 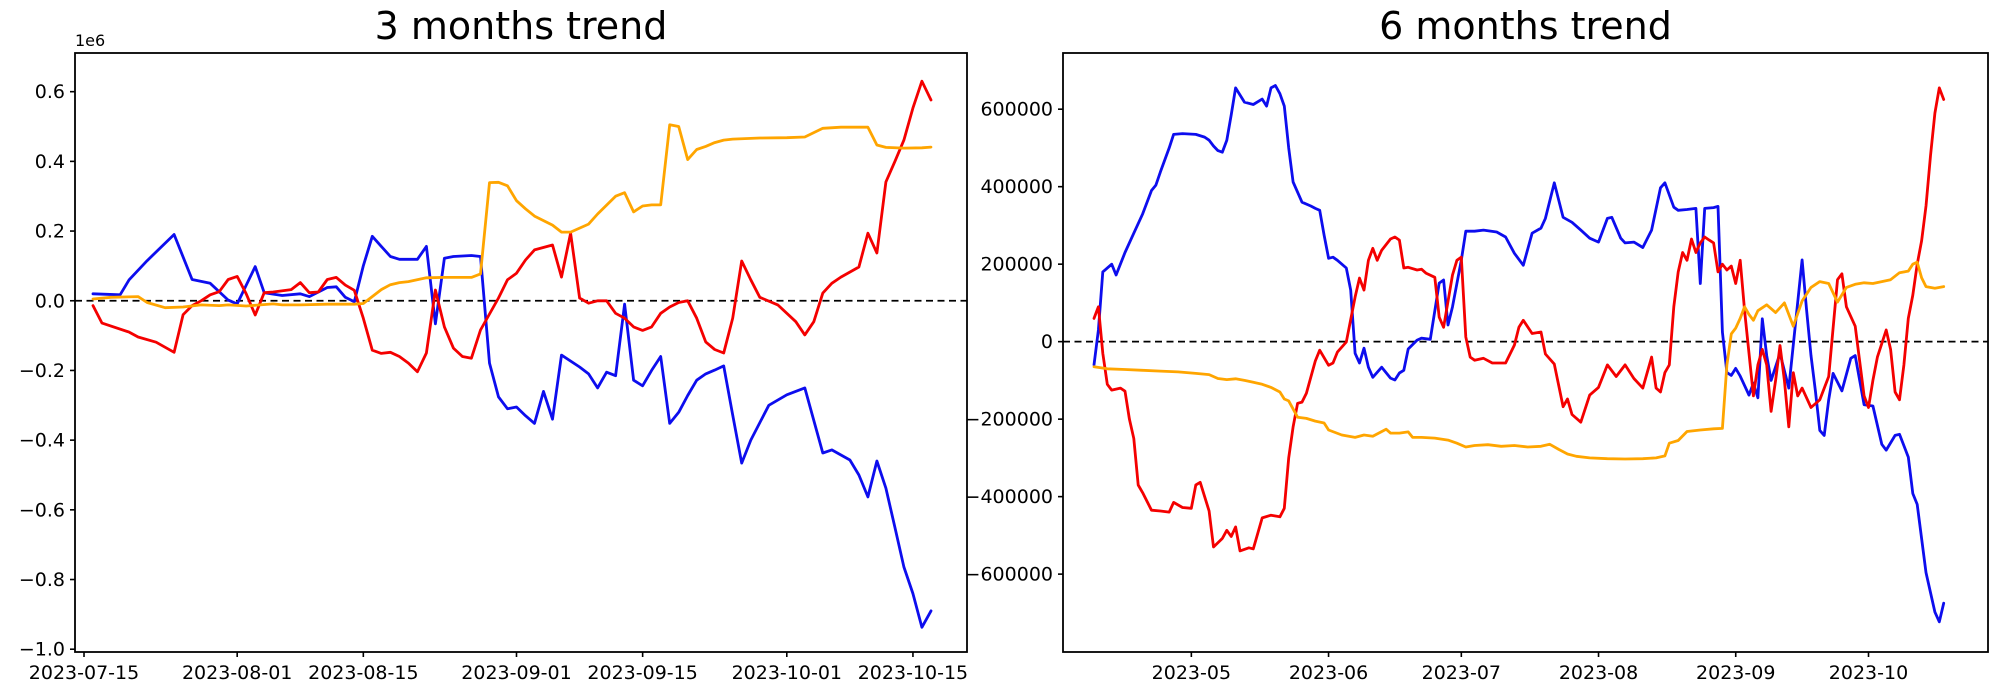 What do you see at coordinates (1009, 497) in the screenshot?
I see `y-tick-label-1: −400000` at bounding box center [1009, 497].